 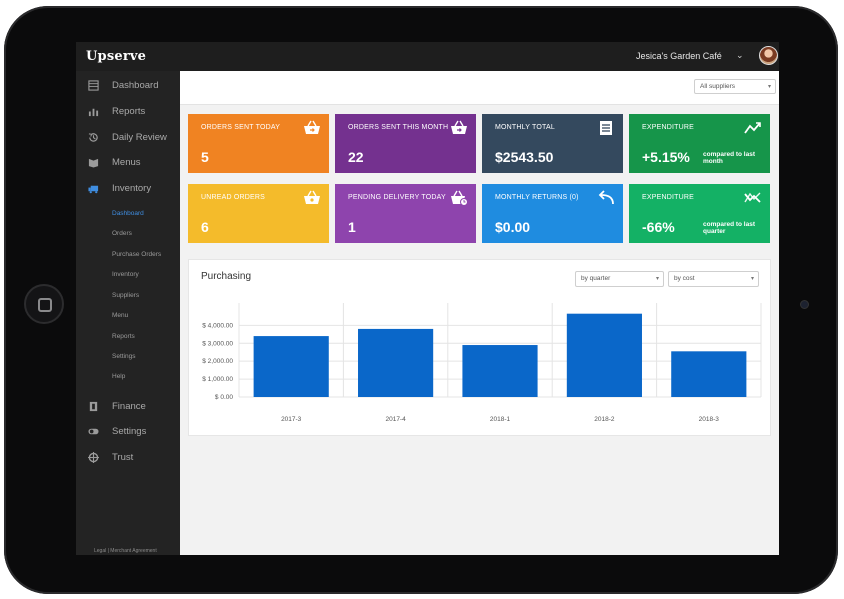 What do you see at coordinates (479, 88) in the screenshot?
I see `filter-bar: All suppliers ▾` at bounding box center [479, 88].